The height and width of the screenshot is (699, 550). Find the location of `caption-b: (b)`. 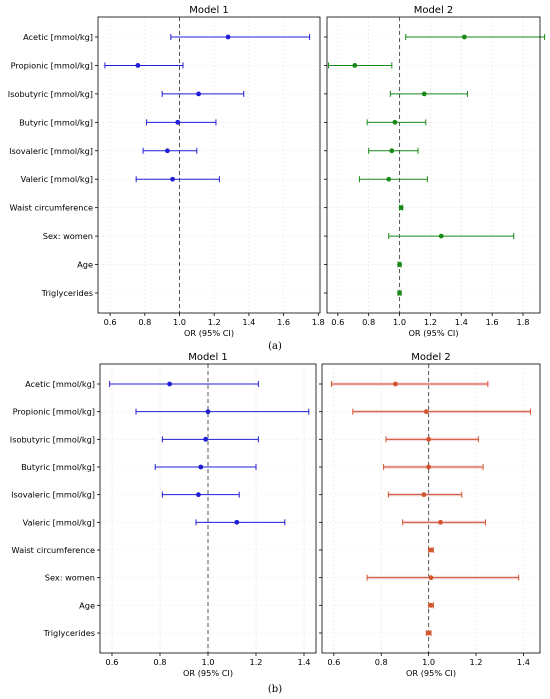

caption-b: (b) is located at coordinates (275, 689).